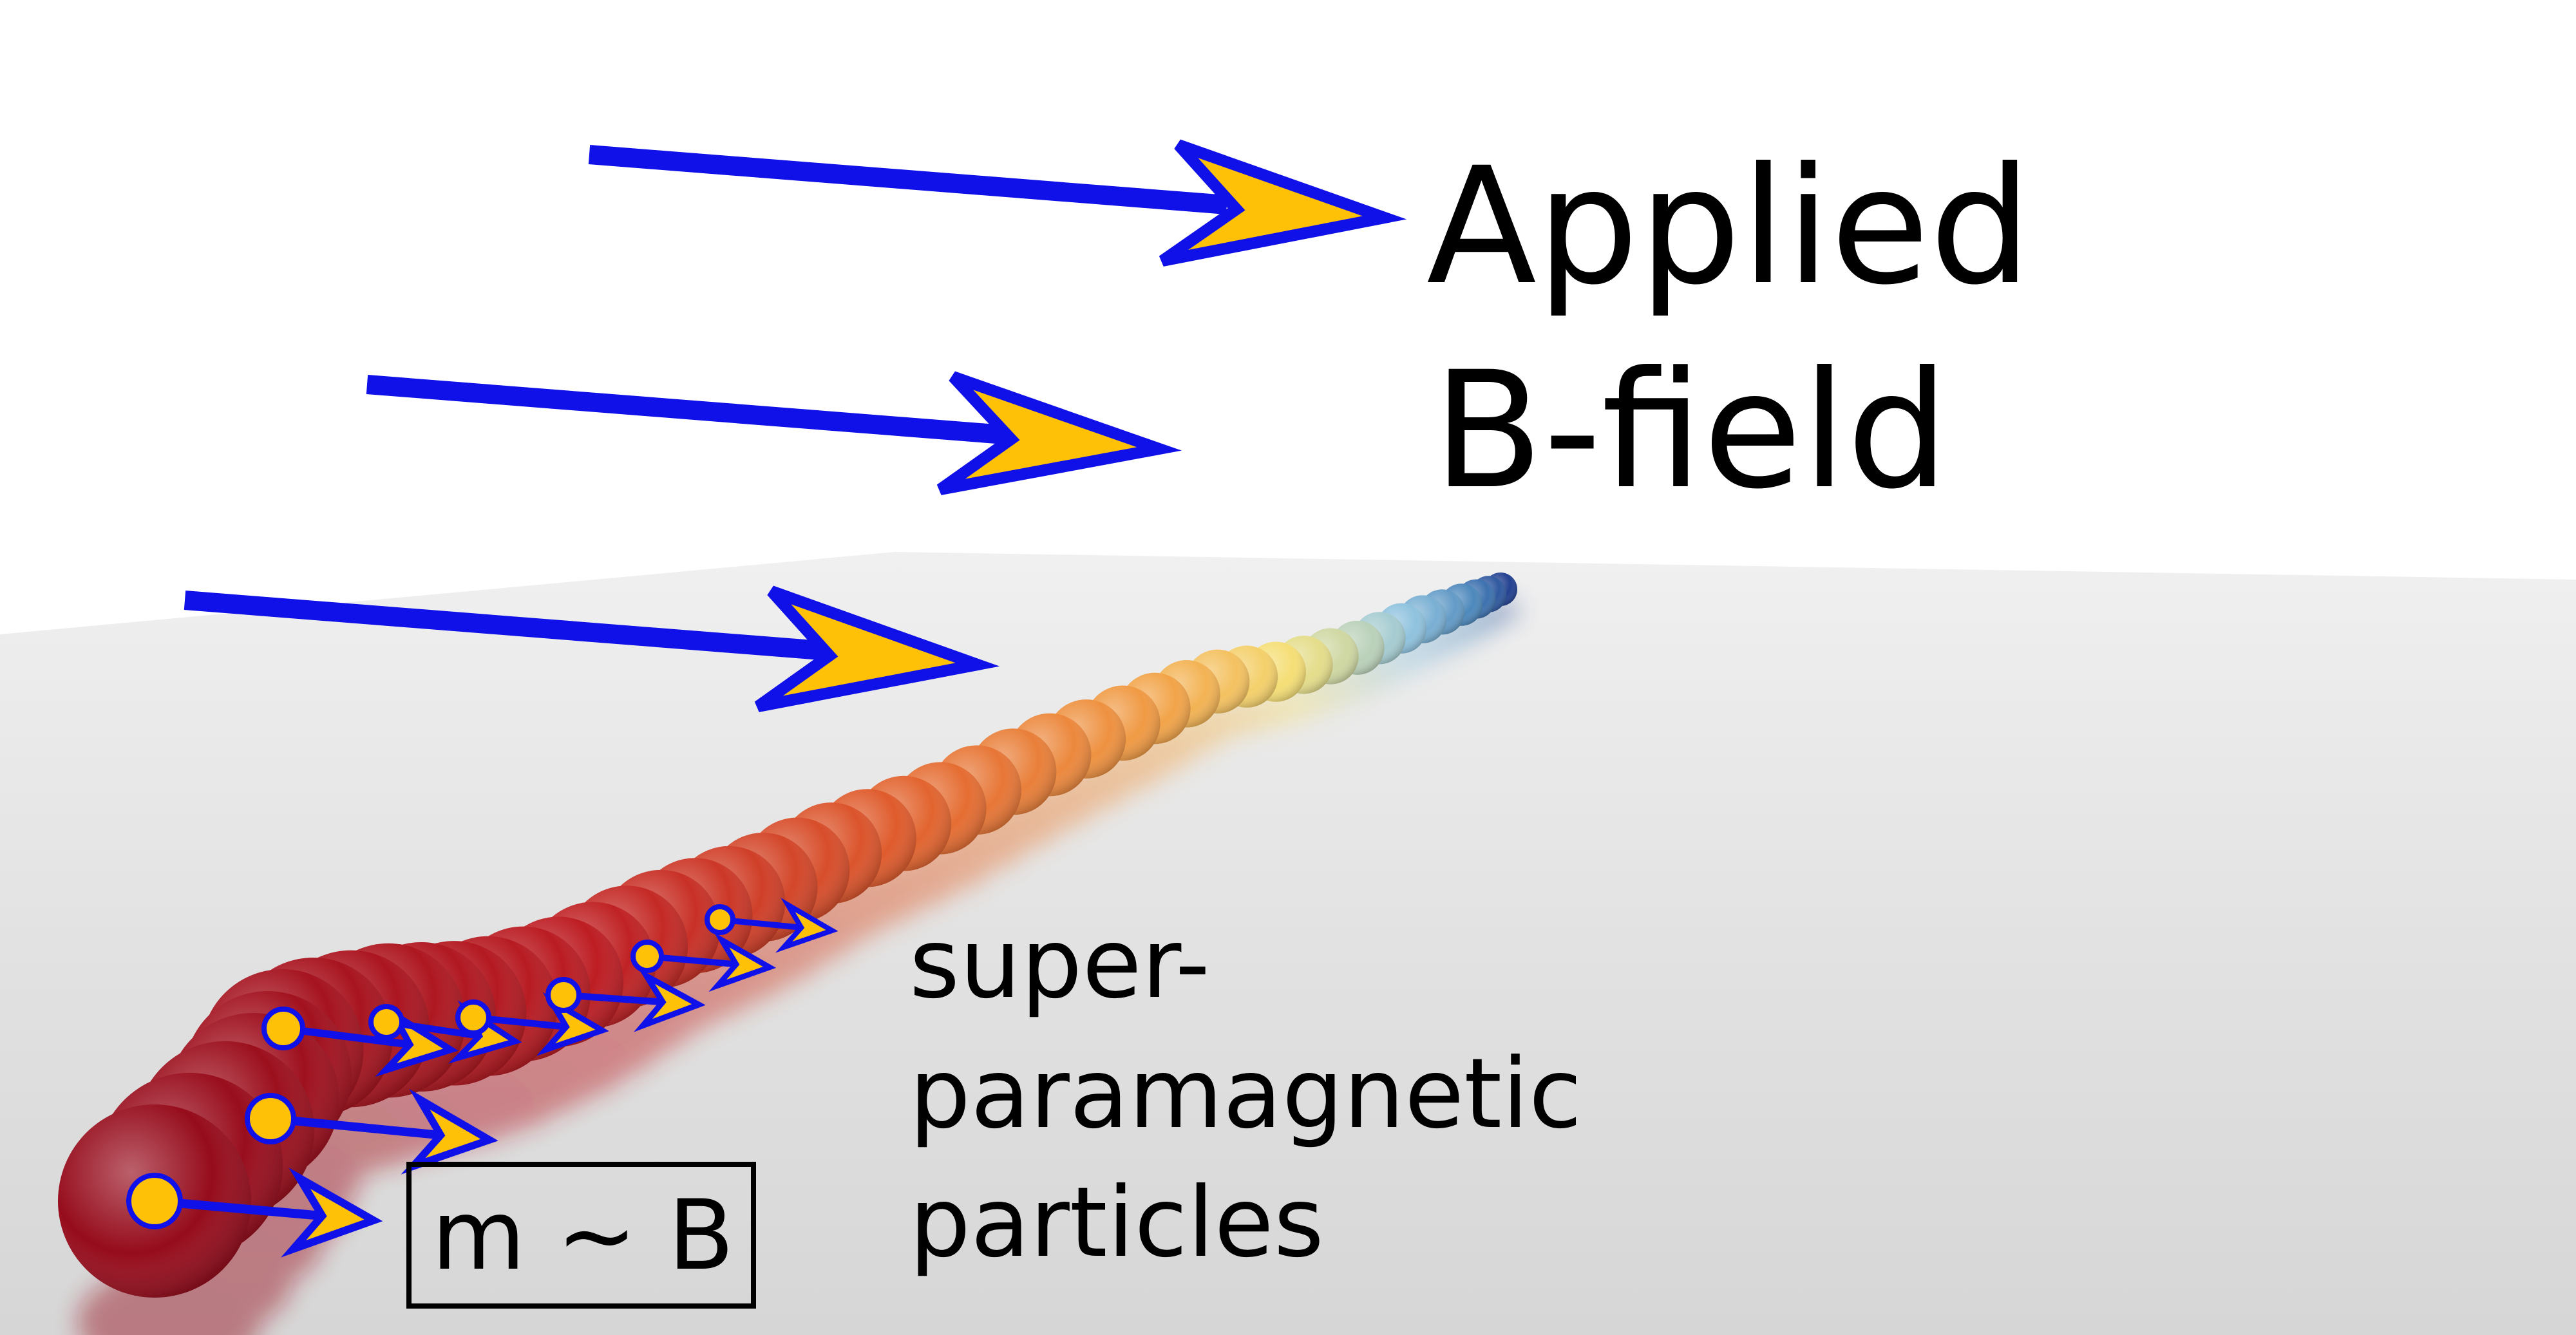 The width and height of the screenshot is (2576, 1335). What do you see at coordinates (1245, 1094) in the screenshot?
I see `particles-label-line2: paramagnetic` at bounding box center [1245, 1094].